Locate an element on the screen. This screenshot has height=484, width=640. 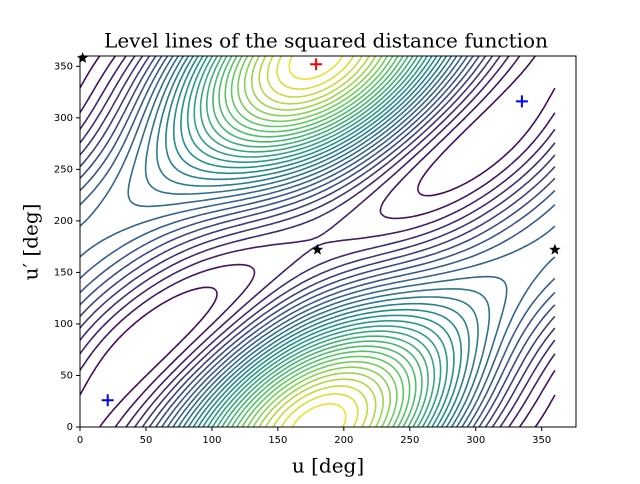
x-tick-label: 250 is located at coordinates (409, 440).